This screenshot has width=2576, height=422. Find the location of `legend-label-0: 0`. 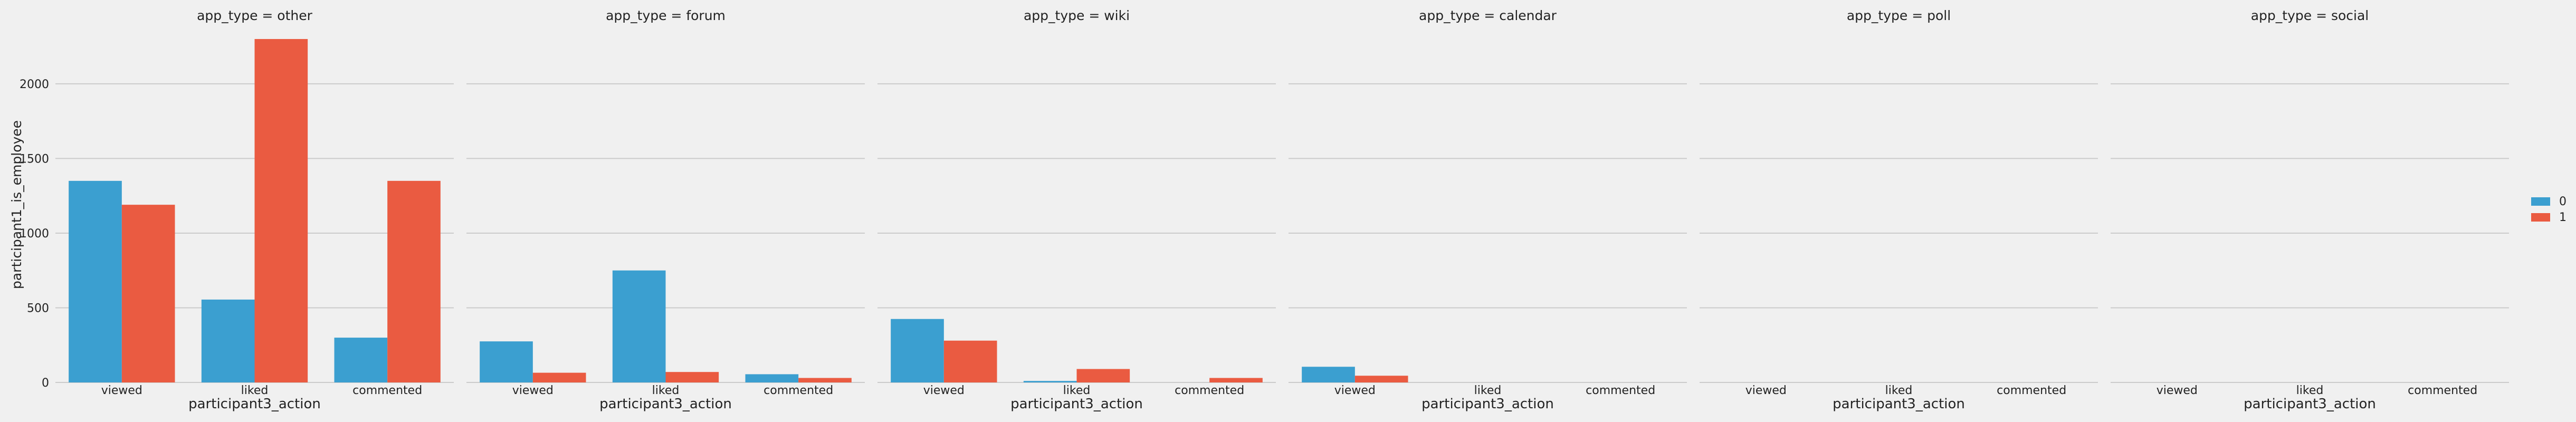

legend-label-0: 0 is located at coordinates (2563, 201).